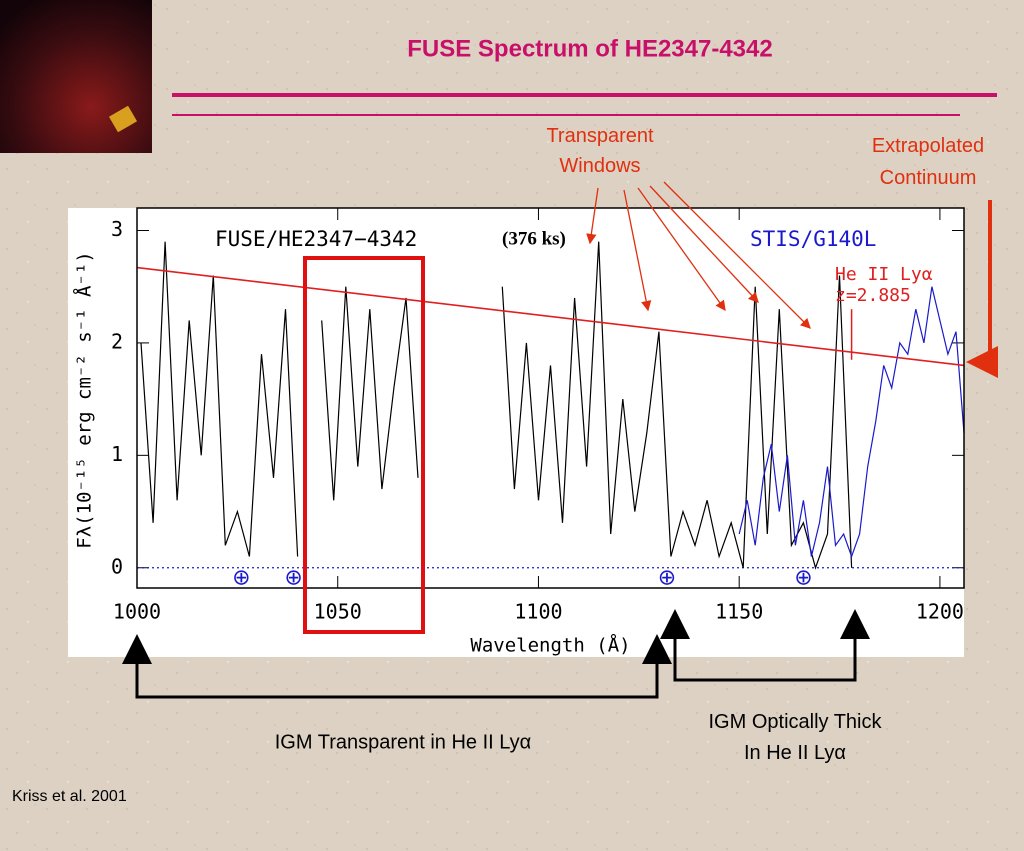 This screenshot has height=851, width=1024. What do you see at coordinates (884, 274) in the screenshot?
I see `line-label: He II Lyα` at bounding box center [884, 274].